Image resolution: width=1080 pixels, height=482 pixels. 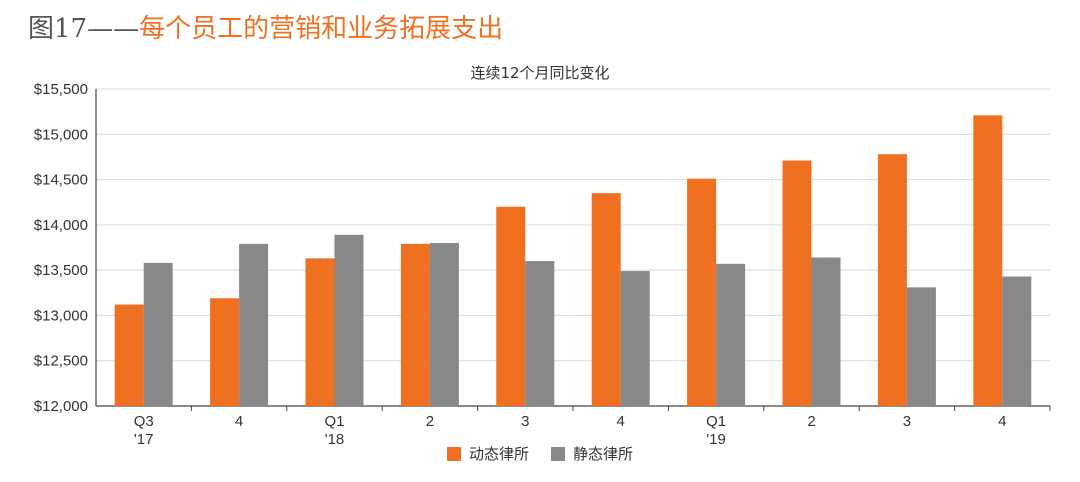 What do you see at coordinates (540, 453) in the screenshot?
I see `legend: 动态律所 静态律所` at bounding box center [540, 453].